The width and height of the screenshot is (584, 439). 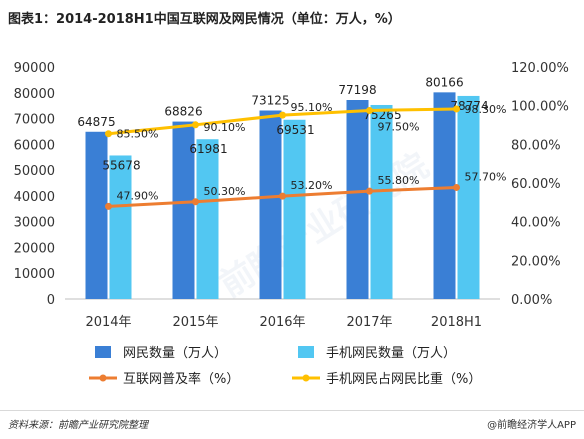 I want to click on line-value-label: 98.30%, so click(x=486, y=109).